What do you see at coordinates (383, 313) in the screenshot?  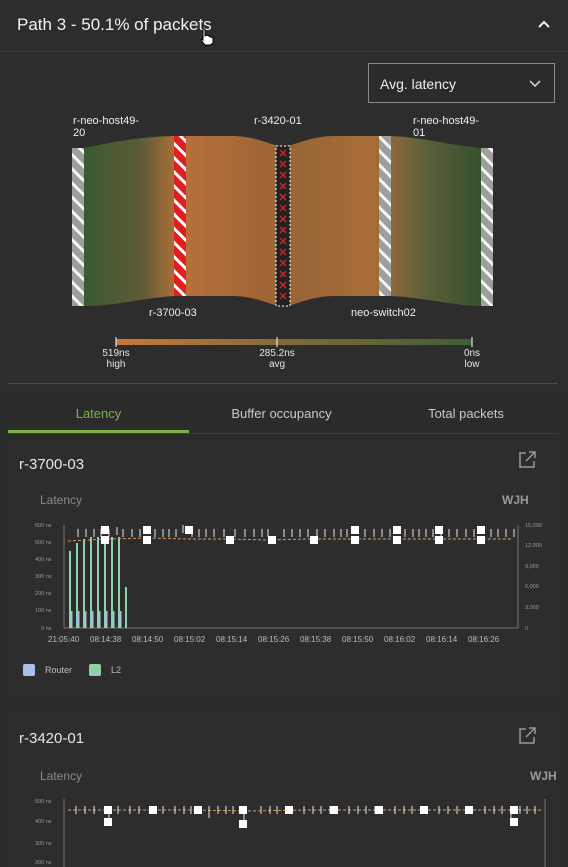 I see `node-label-neo-switch02: neo-switch02` at bounding box center [383, 313].